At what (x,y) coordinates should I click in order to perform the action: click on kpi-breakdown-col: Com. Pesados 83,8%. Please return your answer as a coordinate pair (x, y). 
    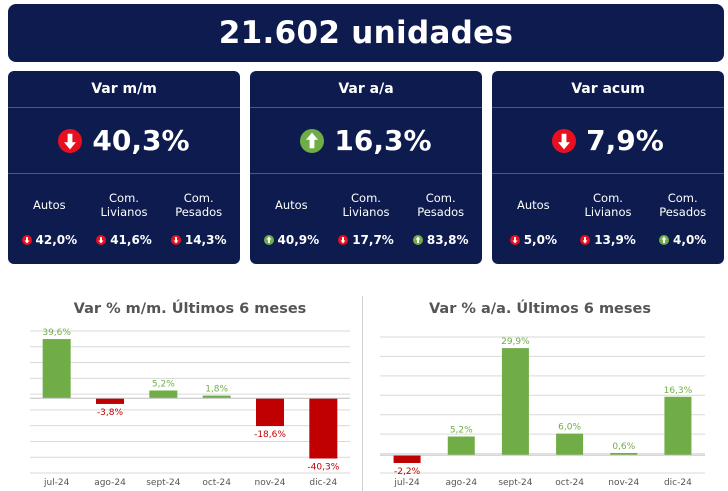
    Looking at the image, I should click on (440, 214).